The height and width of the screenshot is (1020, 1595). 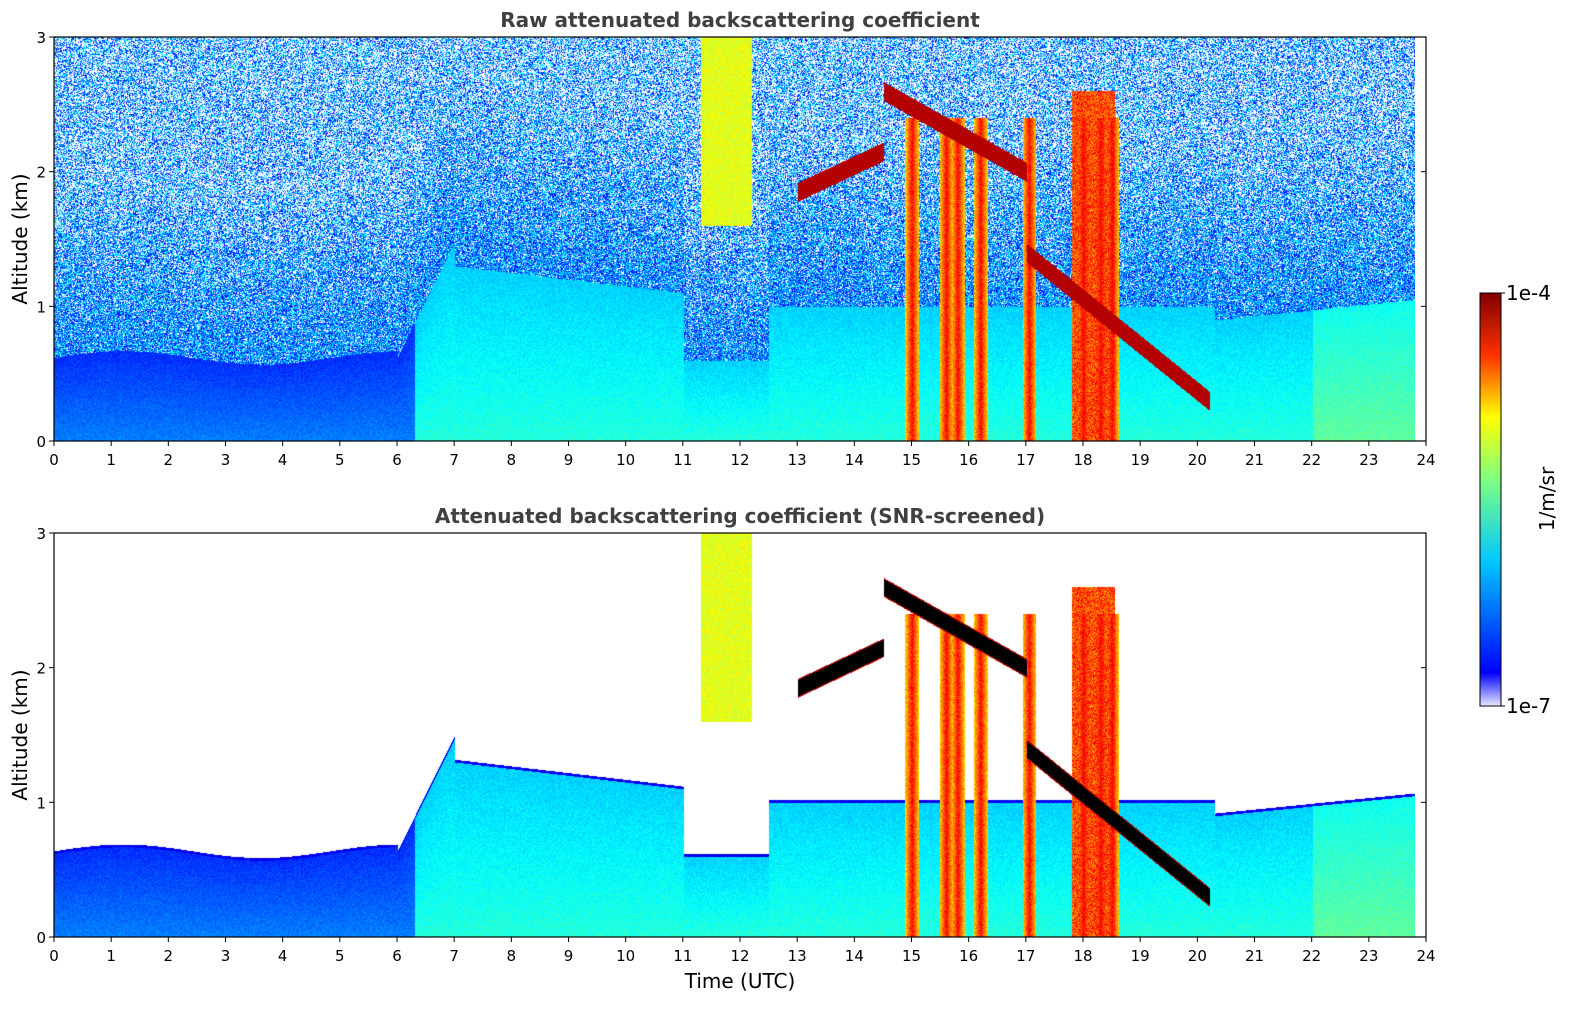 What do you see at coordinates (1528, 293) in the screenshot?
I see `colorbar-max-label: 1e-4` at bounding box center [1528, 293].